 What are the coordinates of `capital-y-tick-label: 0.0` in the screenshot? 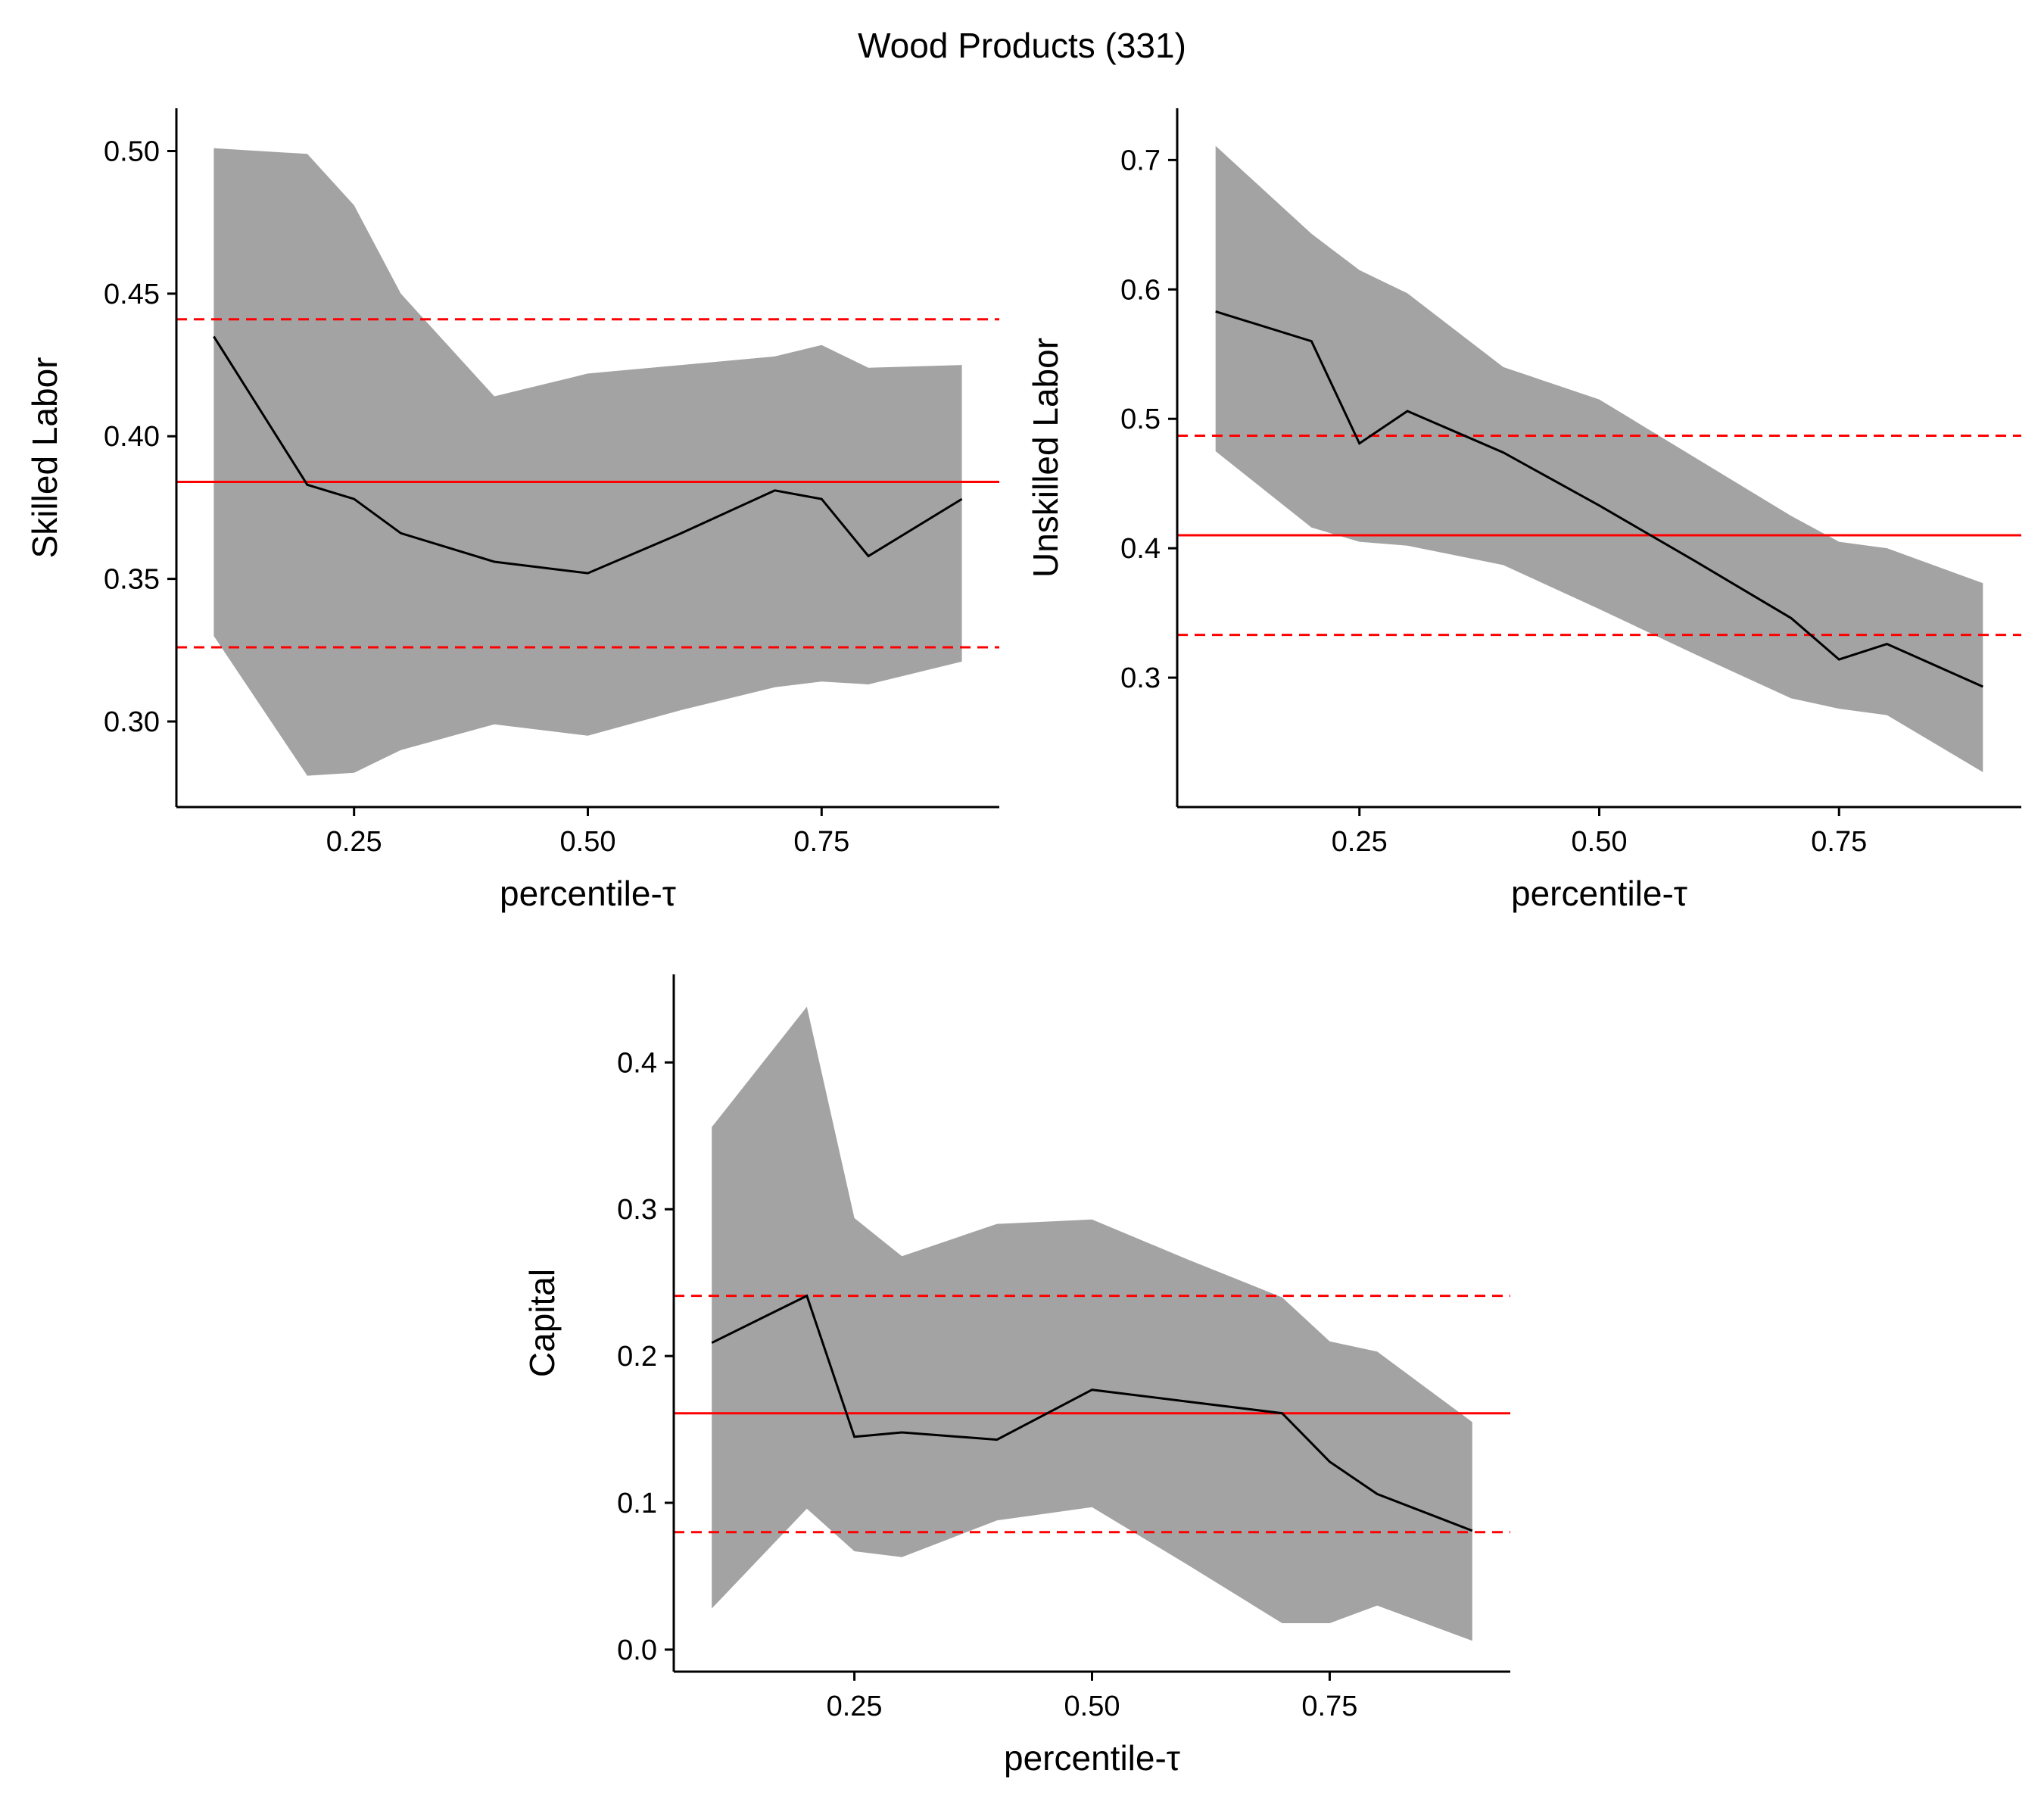 It's located at (637, 1650).